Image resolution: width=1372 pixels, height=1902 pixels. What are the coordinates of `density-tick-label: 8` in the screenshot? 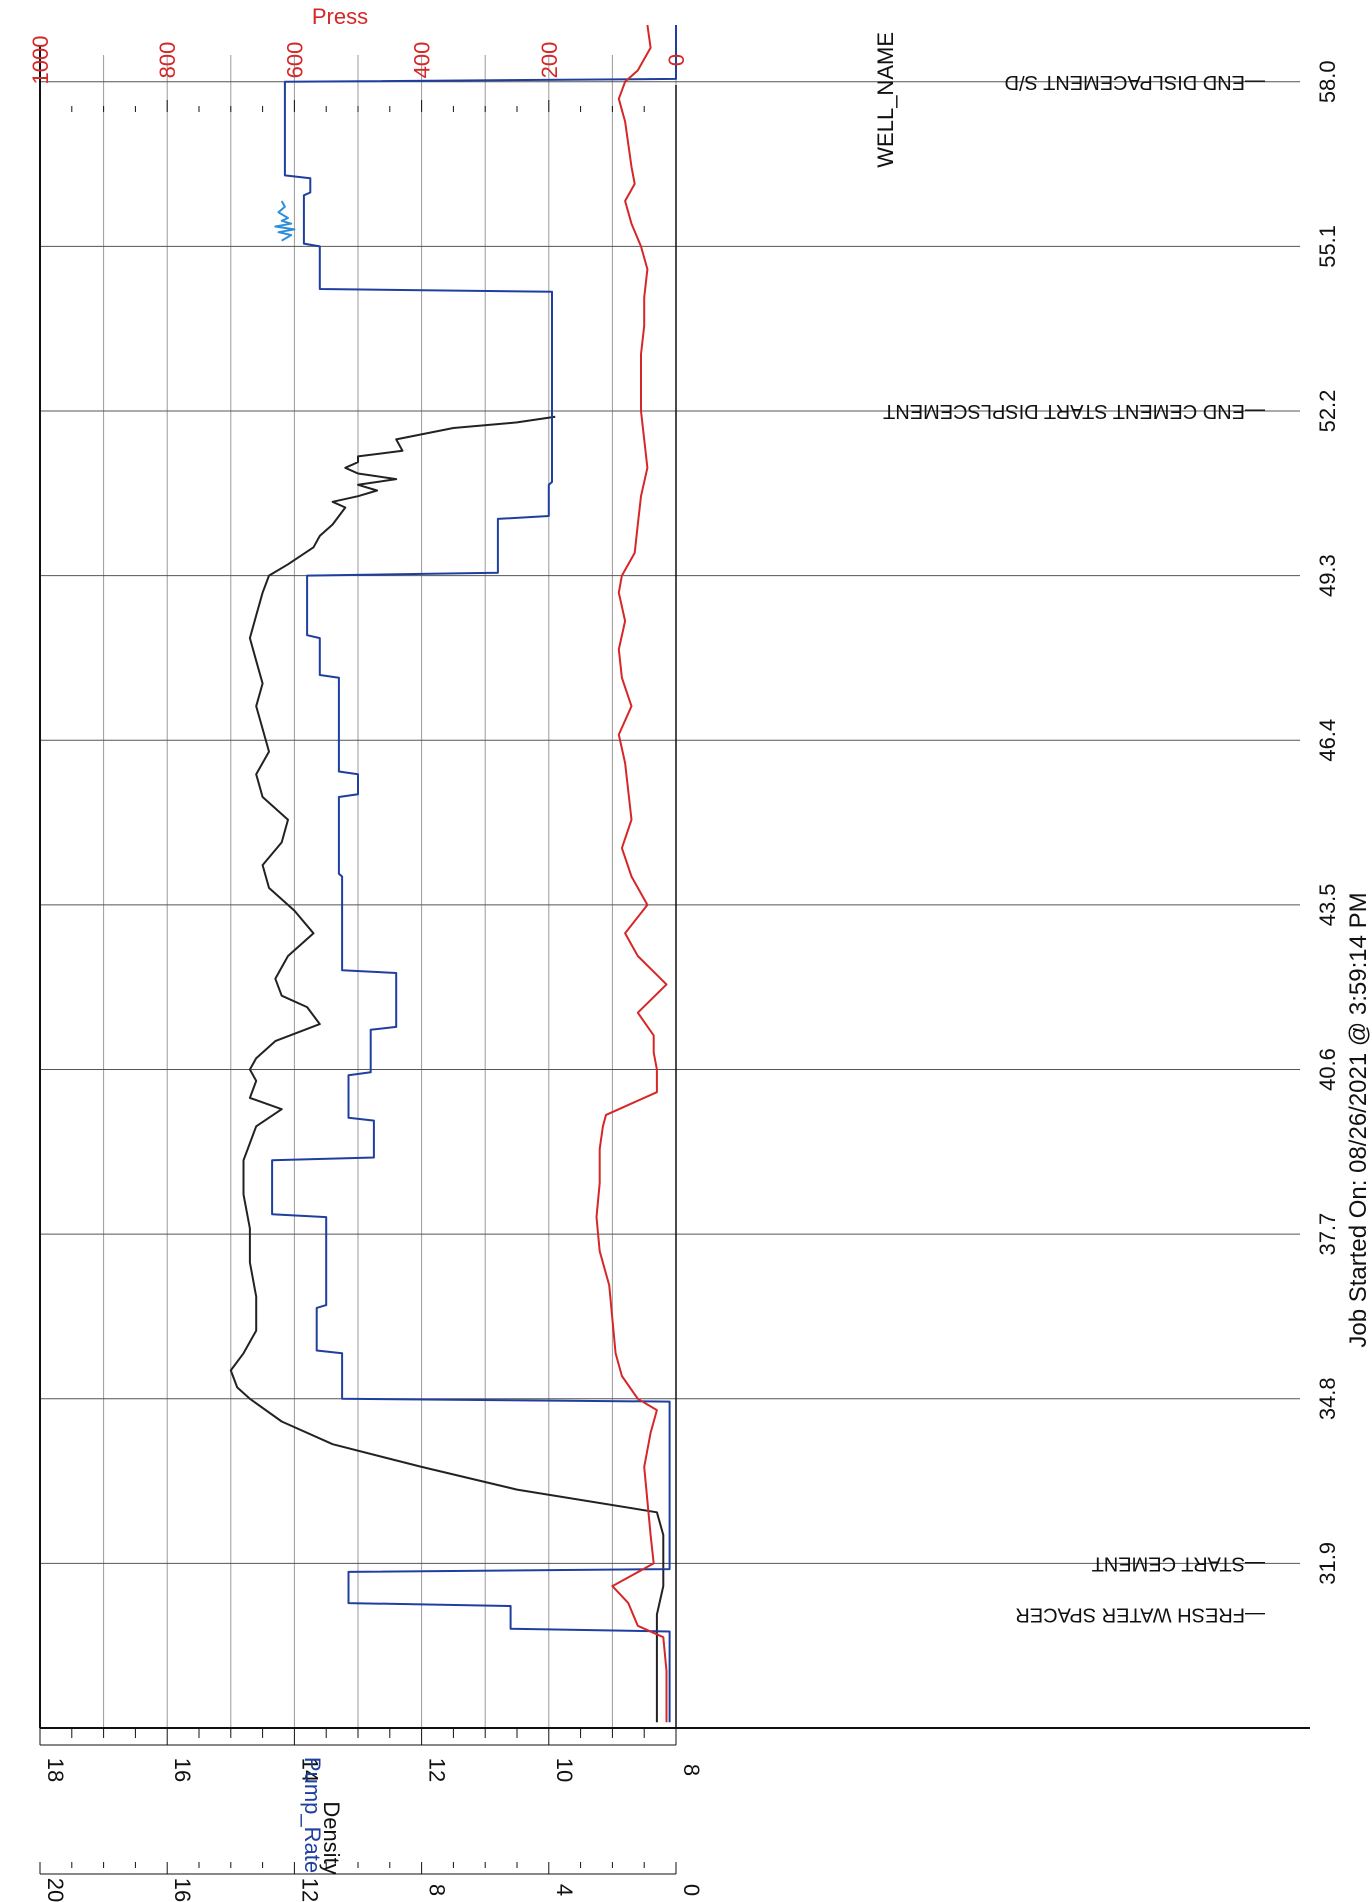 It's located at (691, 1770).